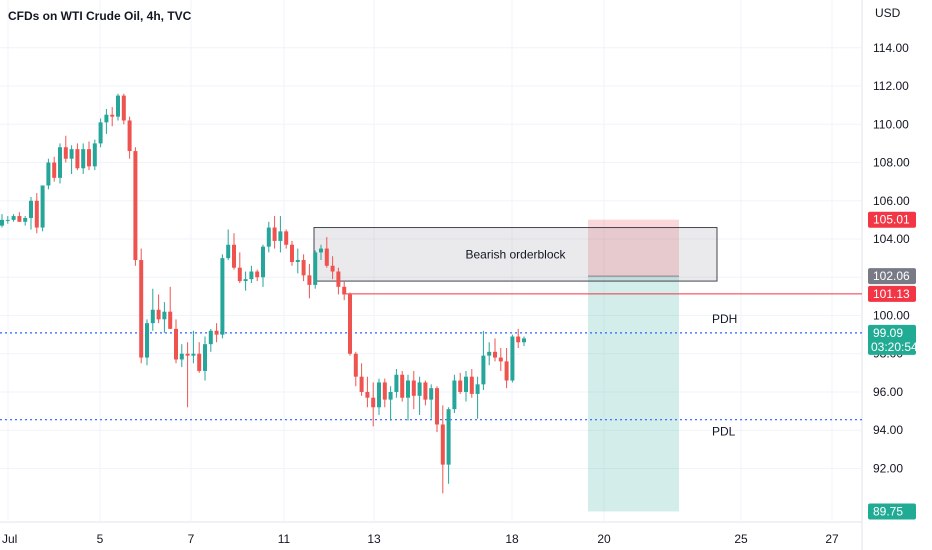  I want to click on stop-loss-zone, so click(633, 248).